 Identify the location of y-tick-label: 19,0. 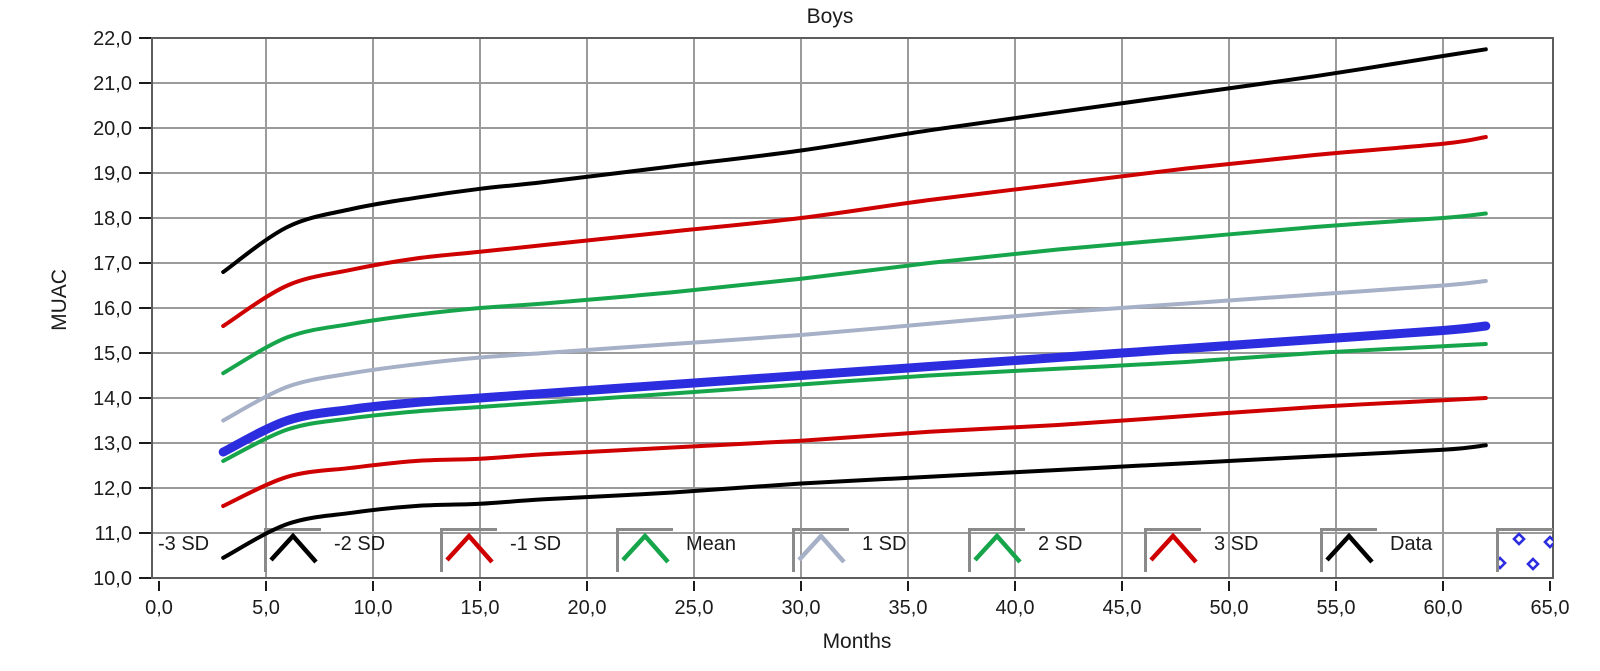
(112, 174).